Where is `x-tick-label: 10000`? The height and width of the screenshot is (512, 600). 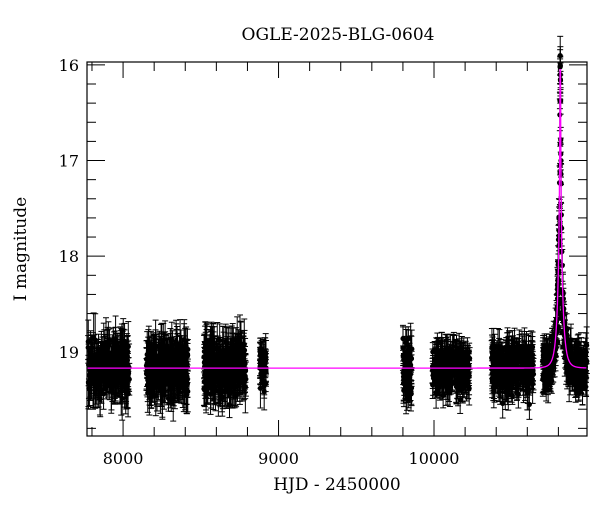 x-tick-label: 10000 is located at coordinates (434, 458).